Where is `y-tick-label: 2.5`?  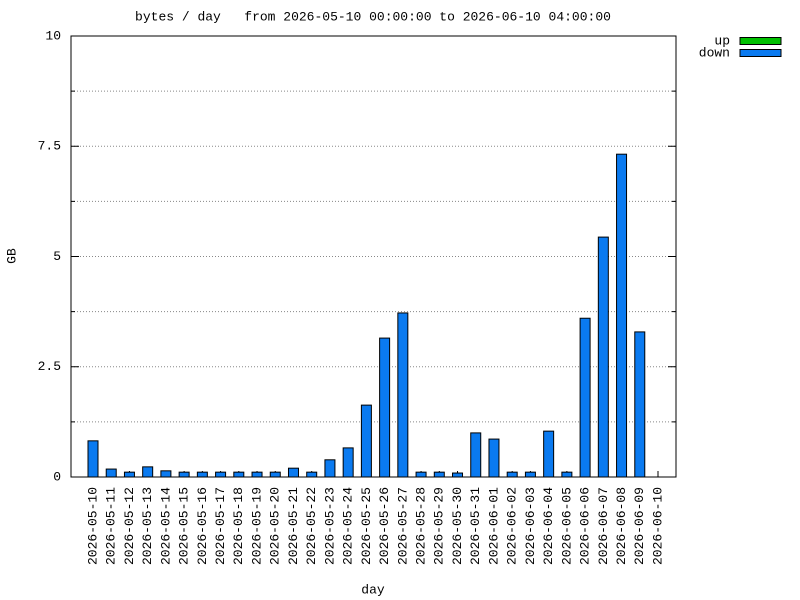
y-tick-label: 2.5 is located at coordinates (49, 366).